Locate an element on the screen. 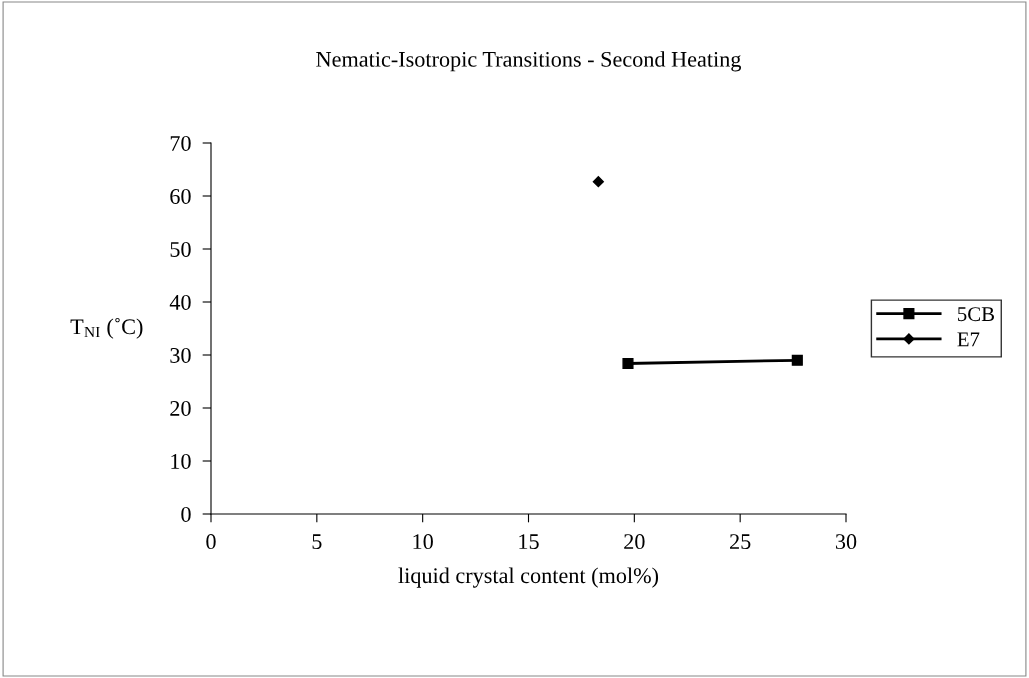 The width and height of the screenshot is (1029, 678). legend-label: 5CB is located at coordinates (976, 314).